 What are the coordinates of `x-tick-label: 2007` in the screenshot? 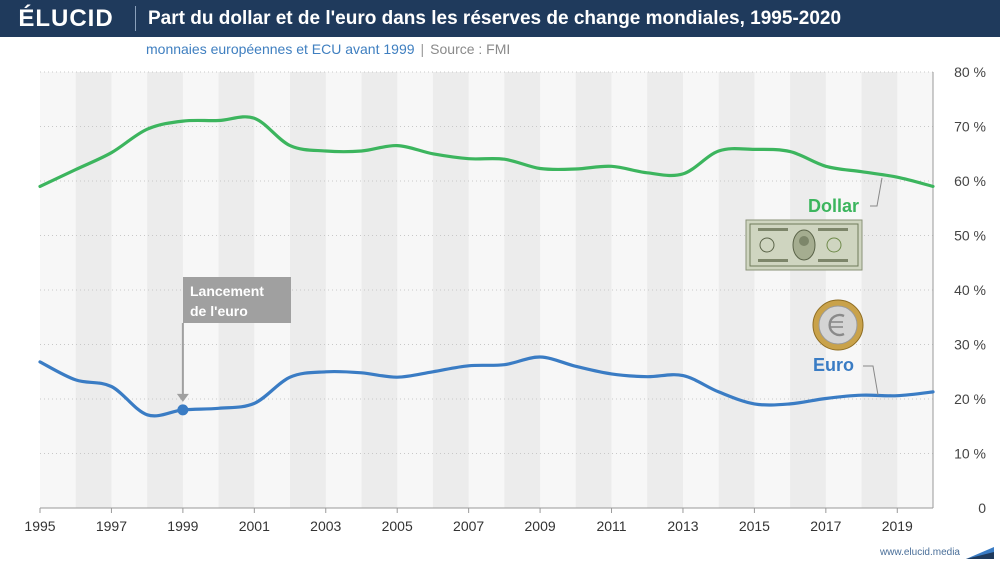 It's located at (468, 526).